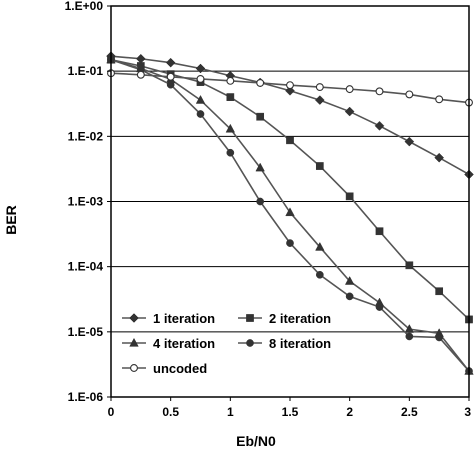  Describe the element at coordinates (300, 343) in the screenshot. I see `legend-label: 8 iteration` at that location.